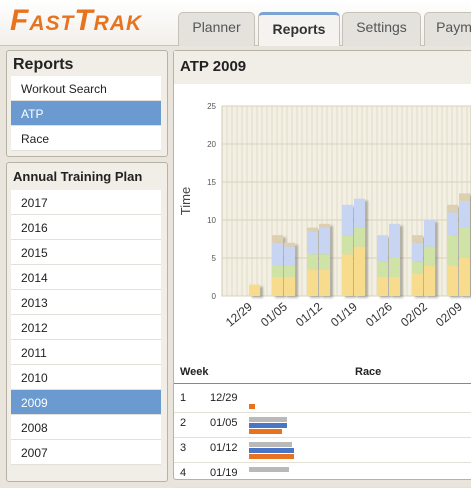 The image size is (471, 488). I want to click on y-tick-label: 5, so click(214, 258).